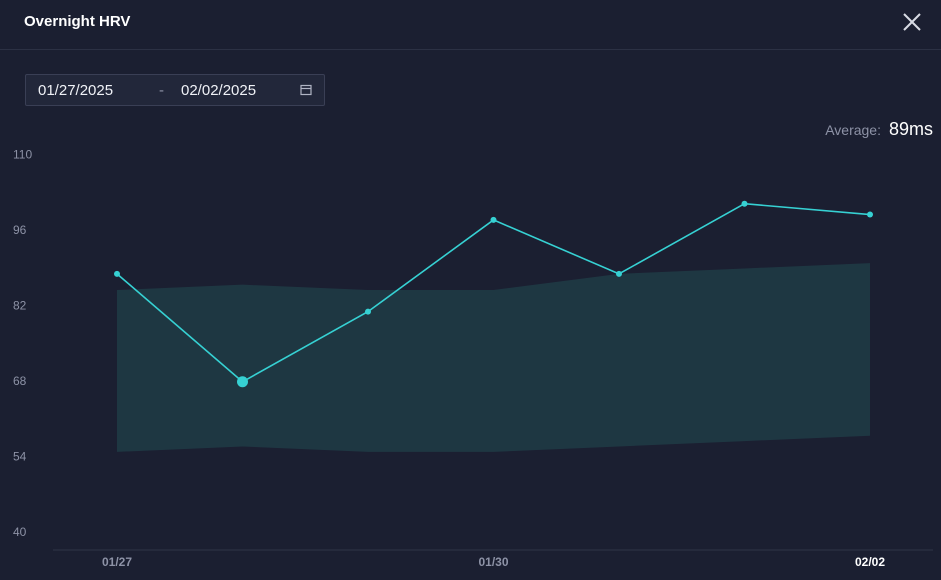 The height and width of the screenshot is (580, 941). What do you see at coordinates (20, 381) in the screenshot?
I see `y-tick-label: 68` at bounding box center [20, 381].